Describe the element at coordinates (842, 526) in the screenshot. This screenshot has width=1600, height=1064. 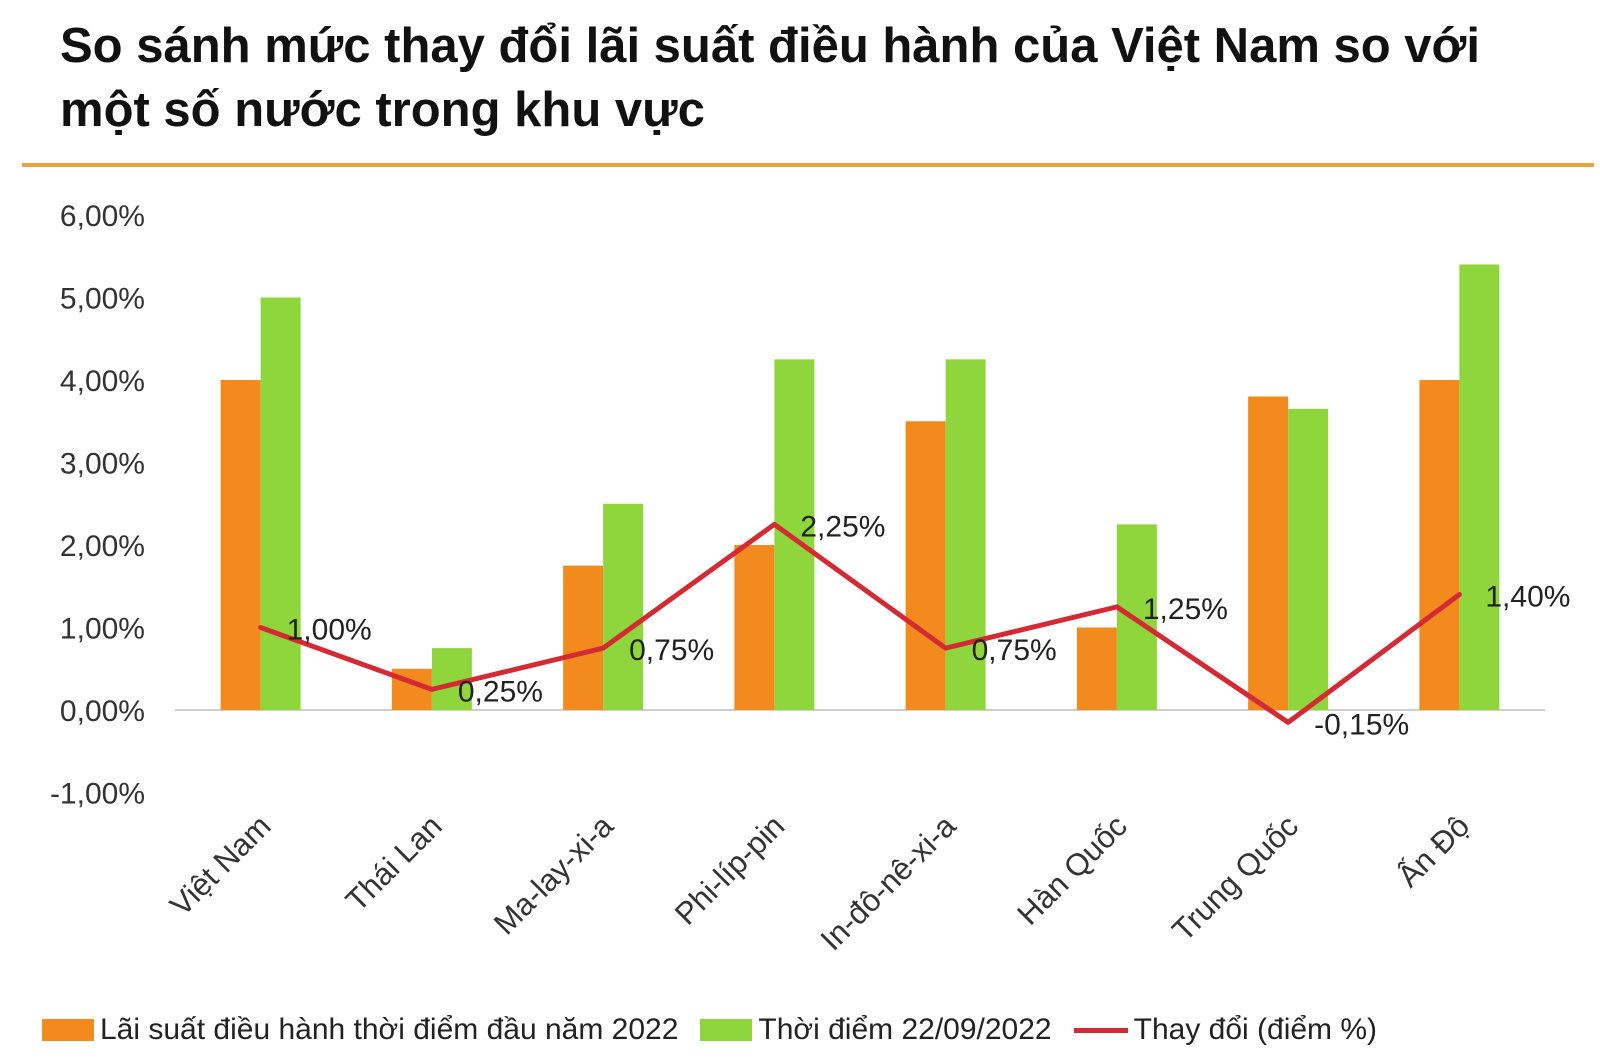
I see `change-data-label: 2,25%` at that location.